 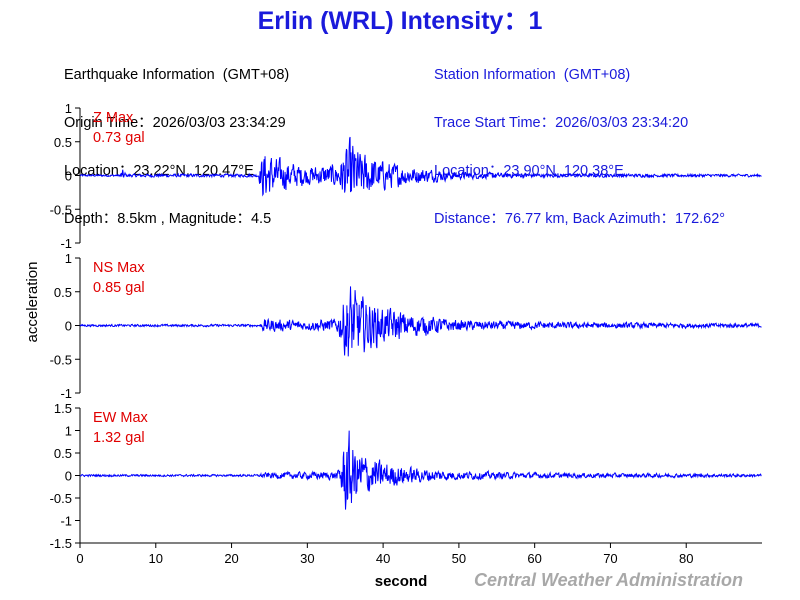 What do you see at coordinates (580, 219) in the screenshot?
I see `distance-azimuth-text: Distance：76.77 km, Back Azimuth：172.62°` at bounding box center [580, 219].